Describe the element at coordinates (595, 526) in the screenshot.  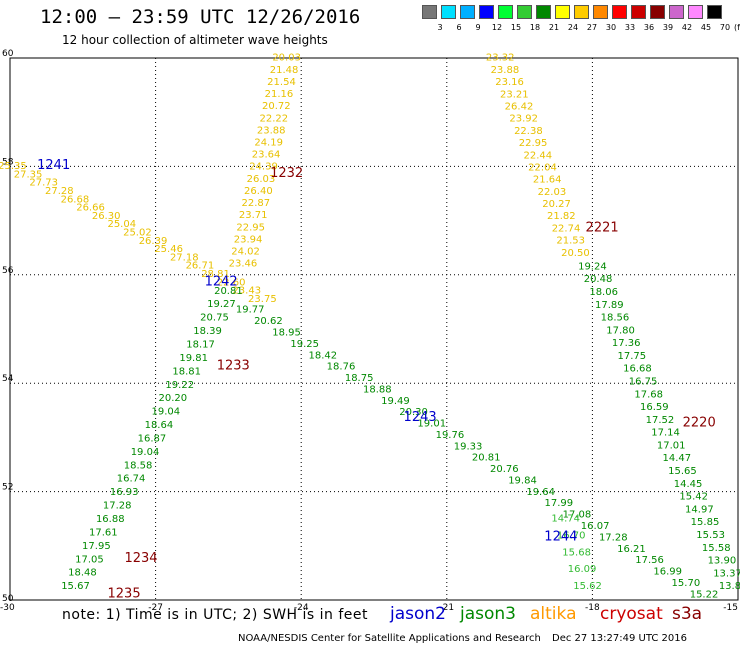
I see `wave-height-value: 16.07` at that location.